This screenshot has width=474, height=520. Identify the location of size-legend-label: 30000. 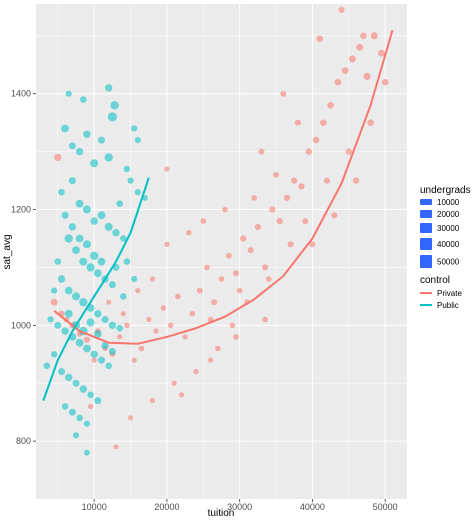
(448, 228).